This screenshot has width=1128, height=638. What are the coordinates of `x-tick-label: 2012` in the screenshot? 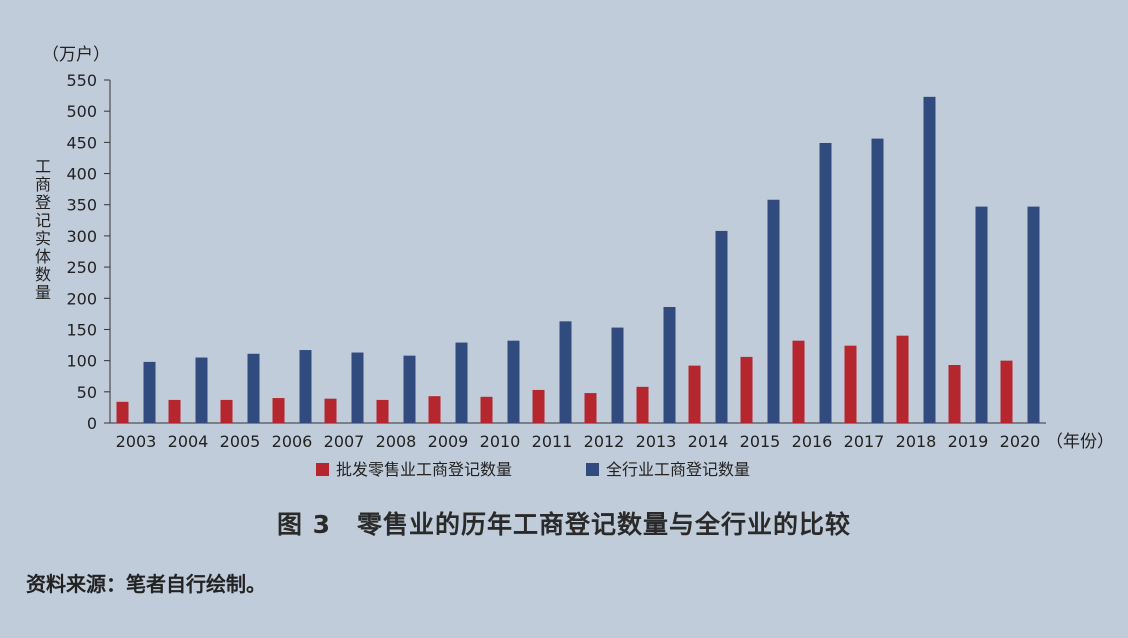 It's located at (604, 441).